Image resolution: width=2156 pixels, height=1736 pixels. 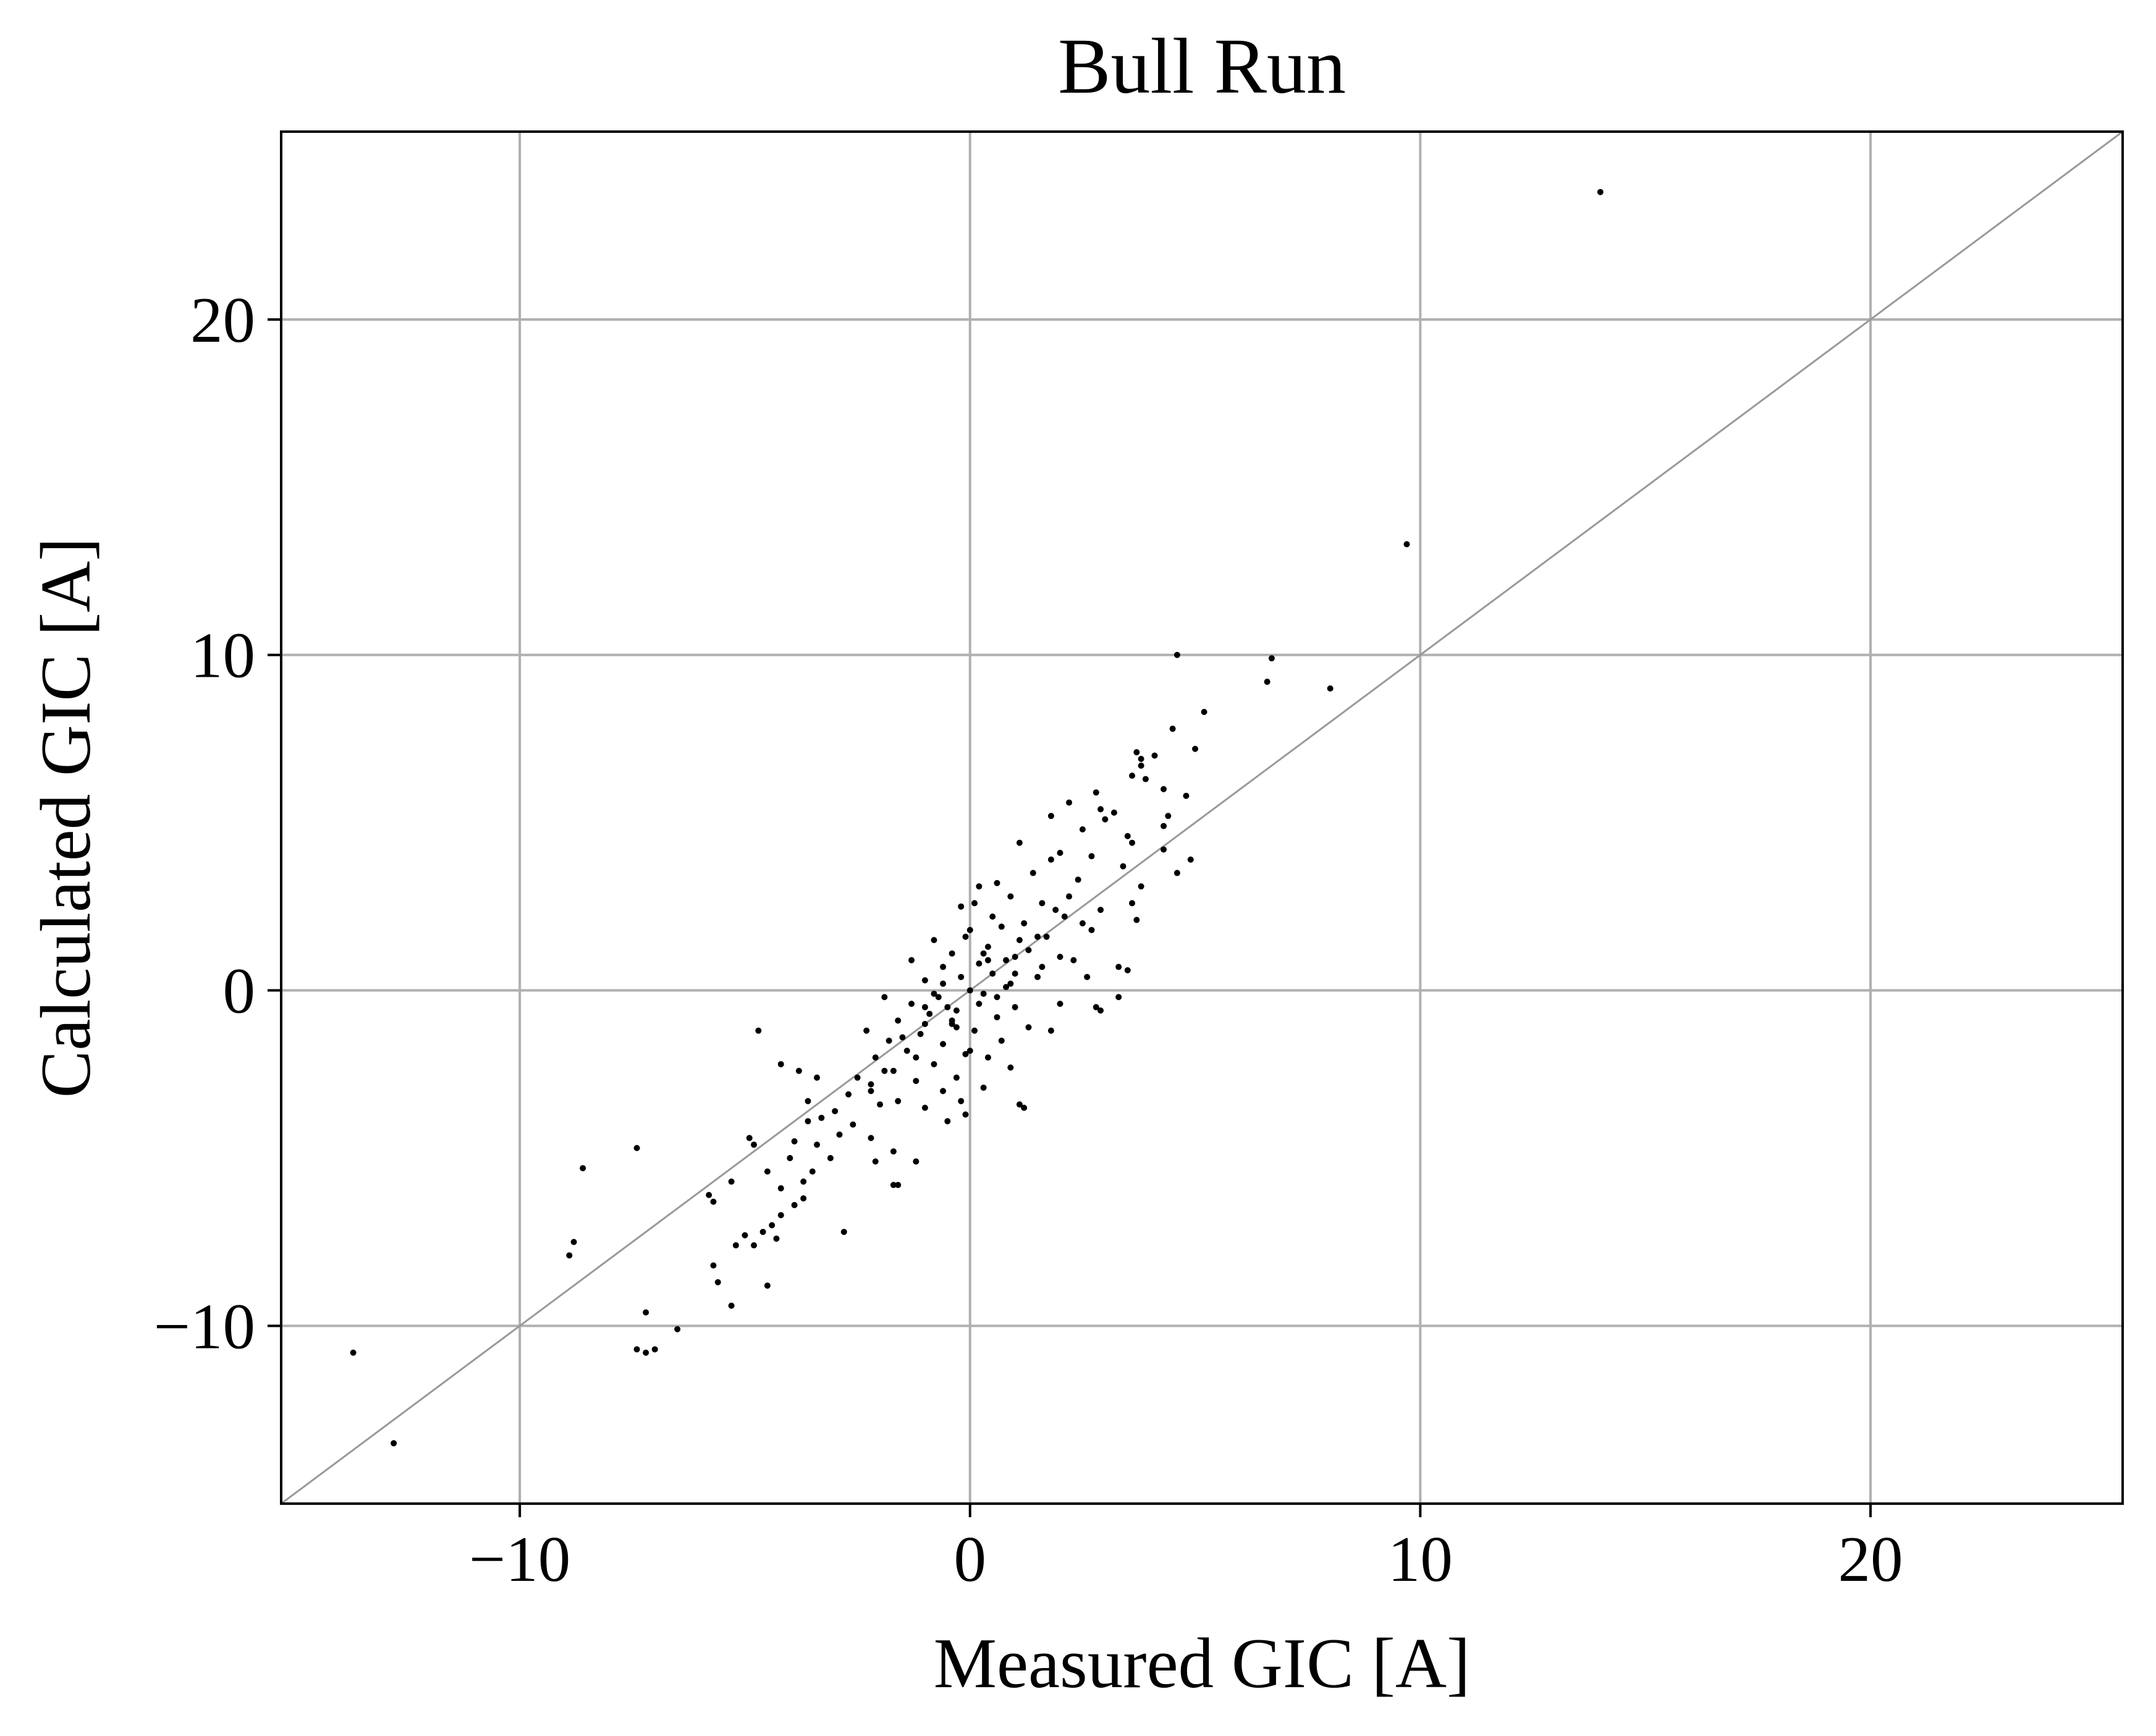 What do you see at coordinates (1420, 1559) in the screenshot?
I see `x-tick-label: 10` at bounding box center [1420, 1559].